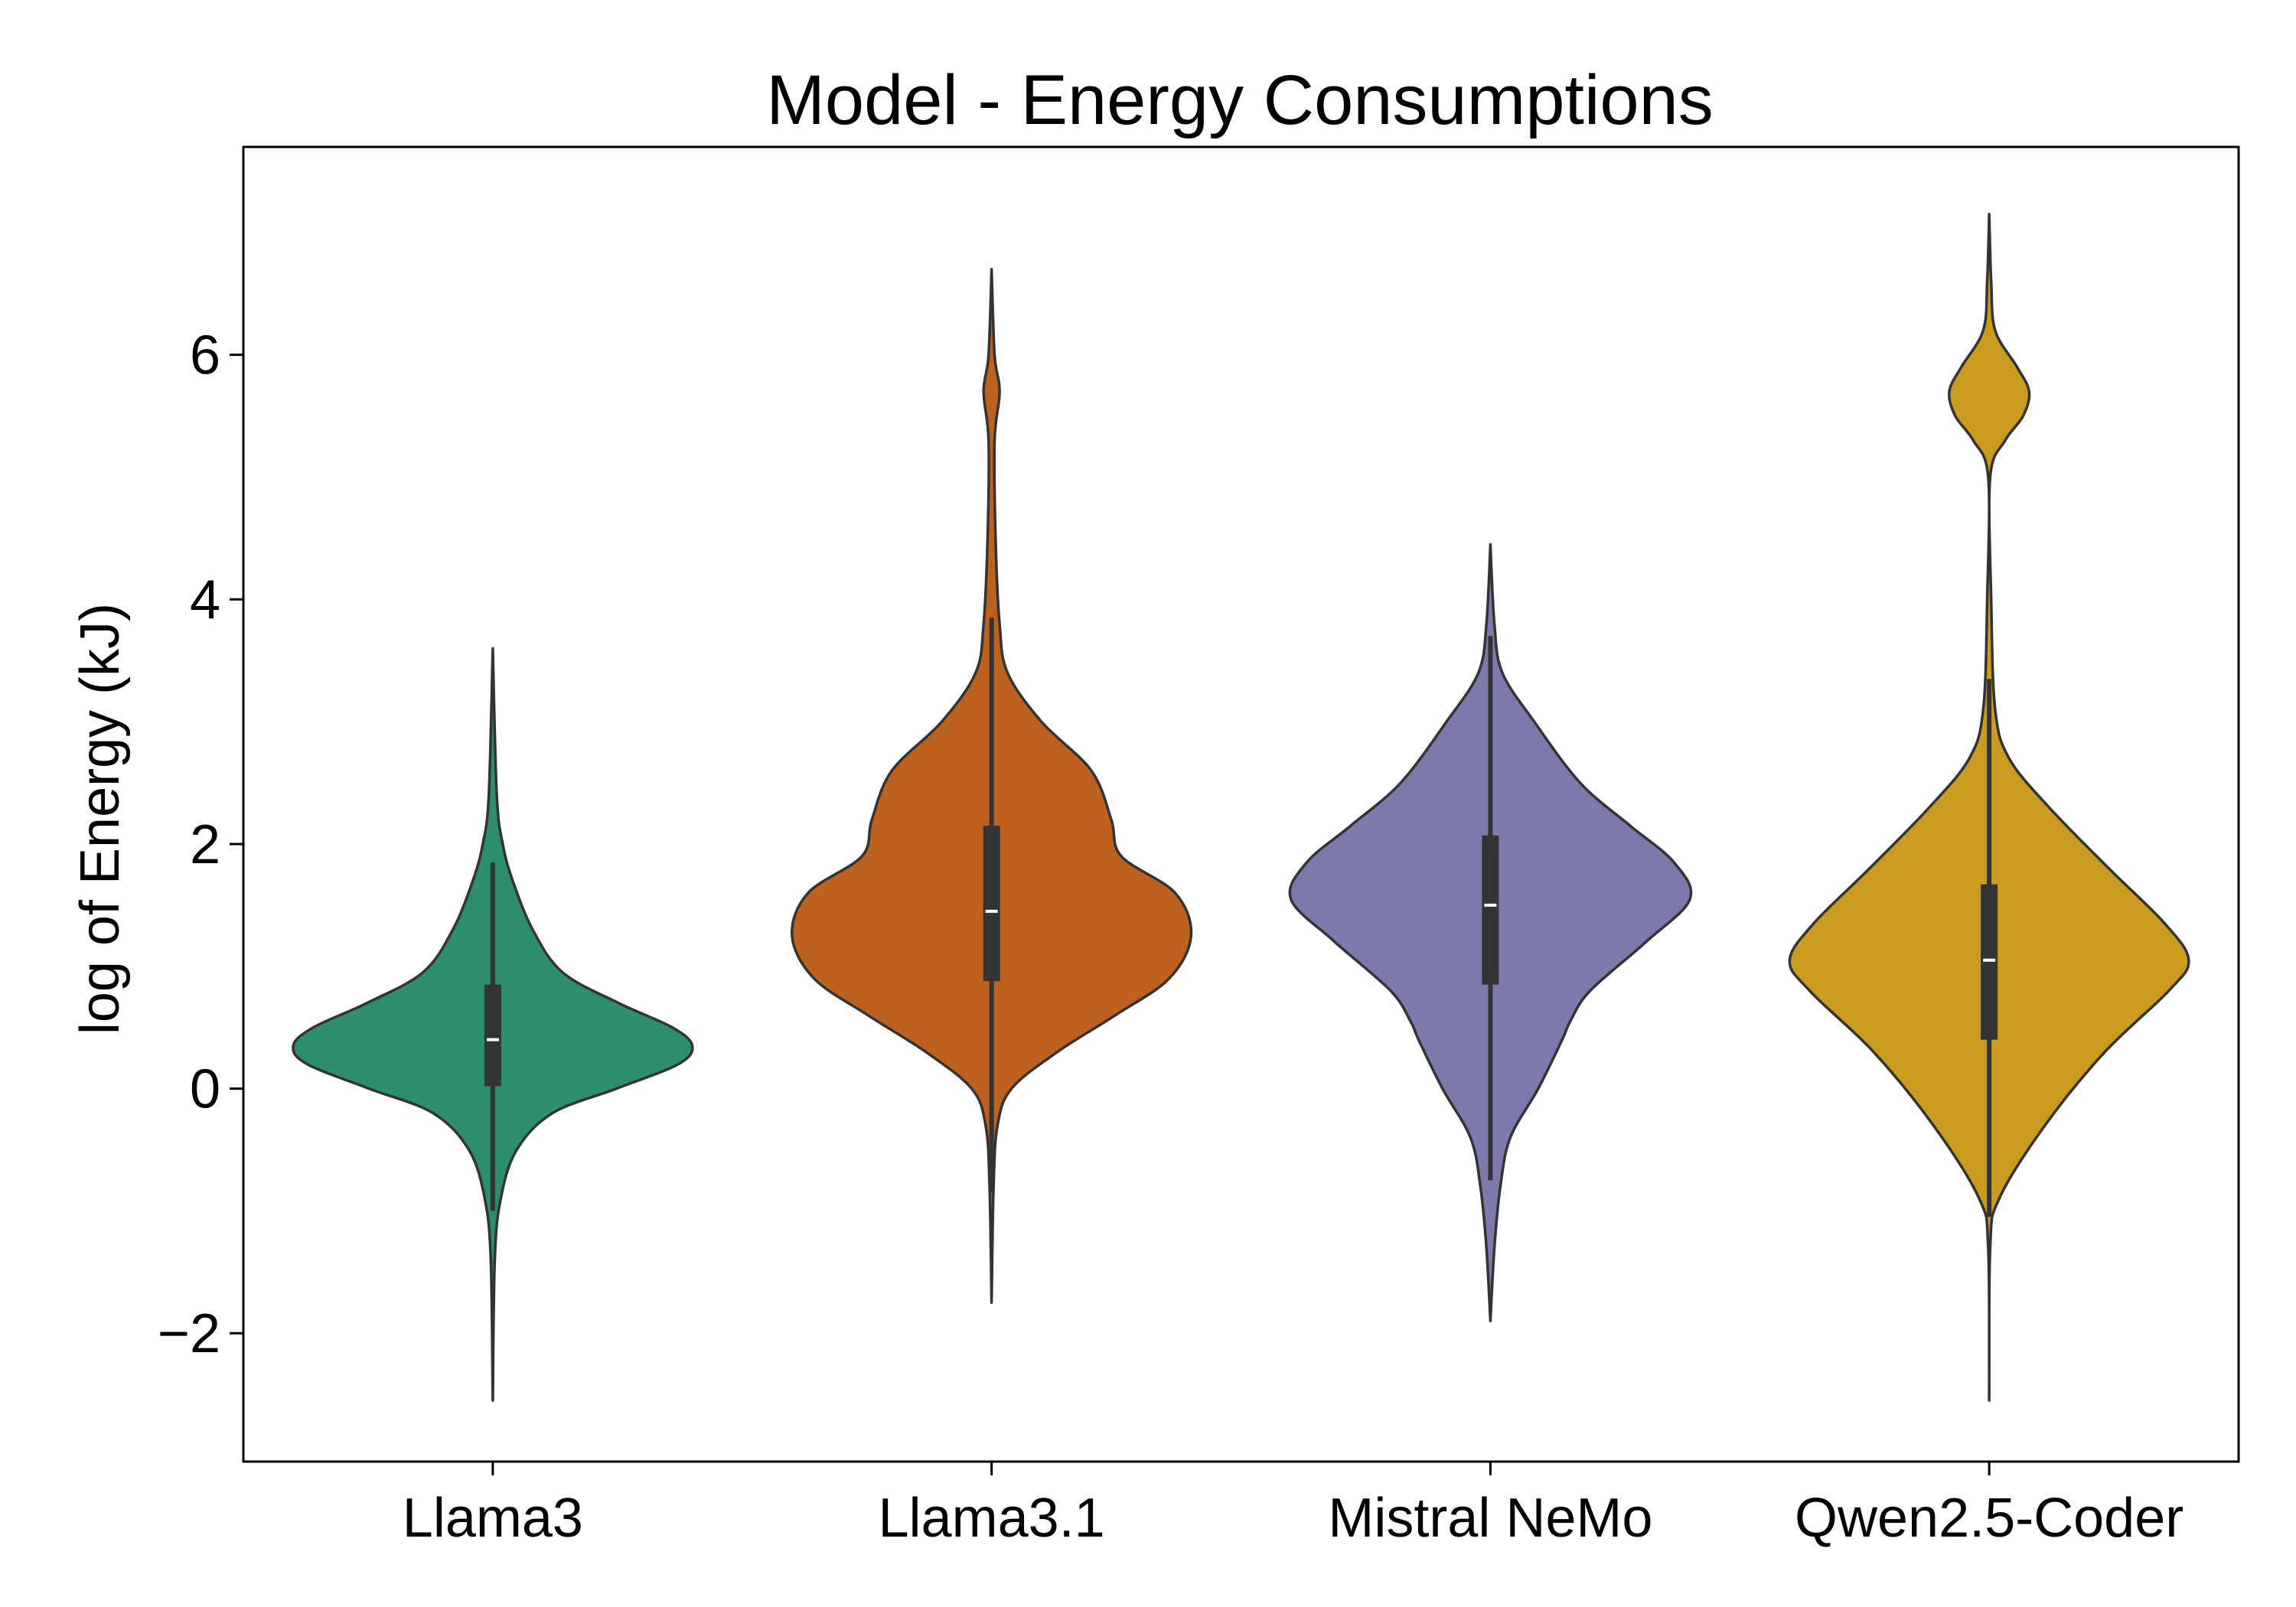  What do you see at coordinates (205, 600) in the screenshot?
I see `y-tick-label-3: 4` at bounding box center [205, 600].